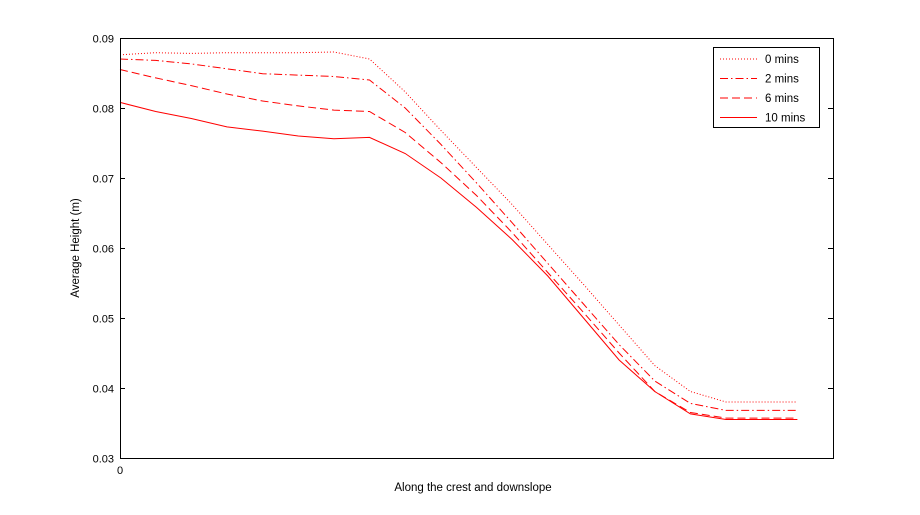  What do you see at coordinates (472, 488) in the screenshot?
I see `x-axis-label: Along the crest and downslope` at bounding box center [472, 488].